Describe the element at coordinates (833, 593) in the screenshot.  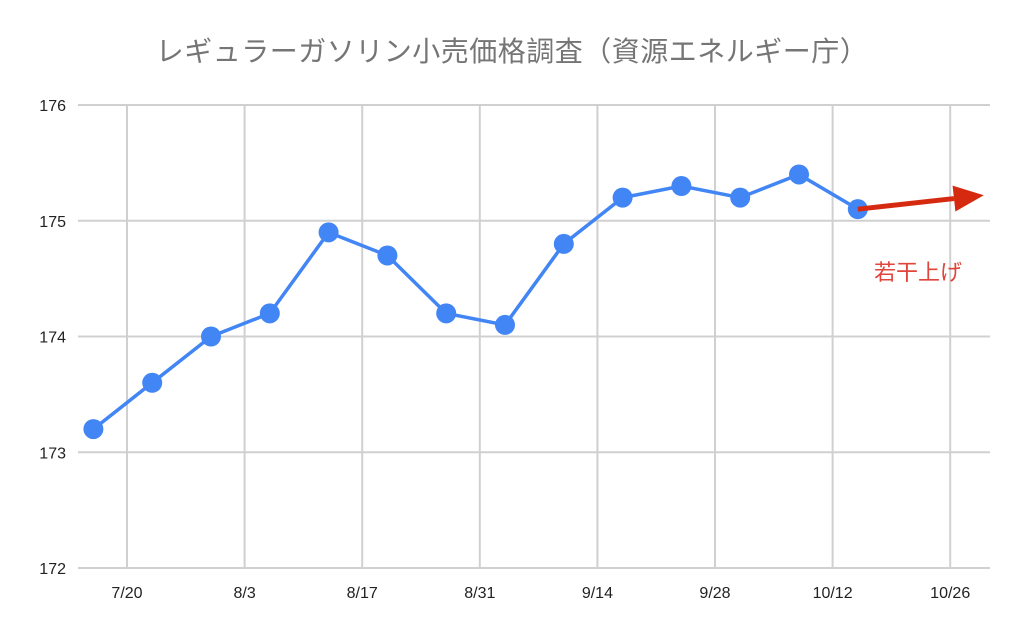
I see `x-tick-label: 10/12` at that location.